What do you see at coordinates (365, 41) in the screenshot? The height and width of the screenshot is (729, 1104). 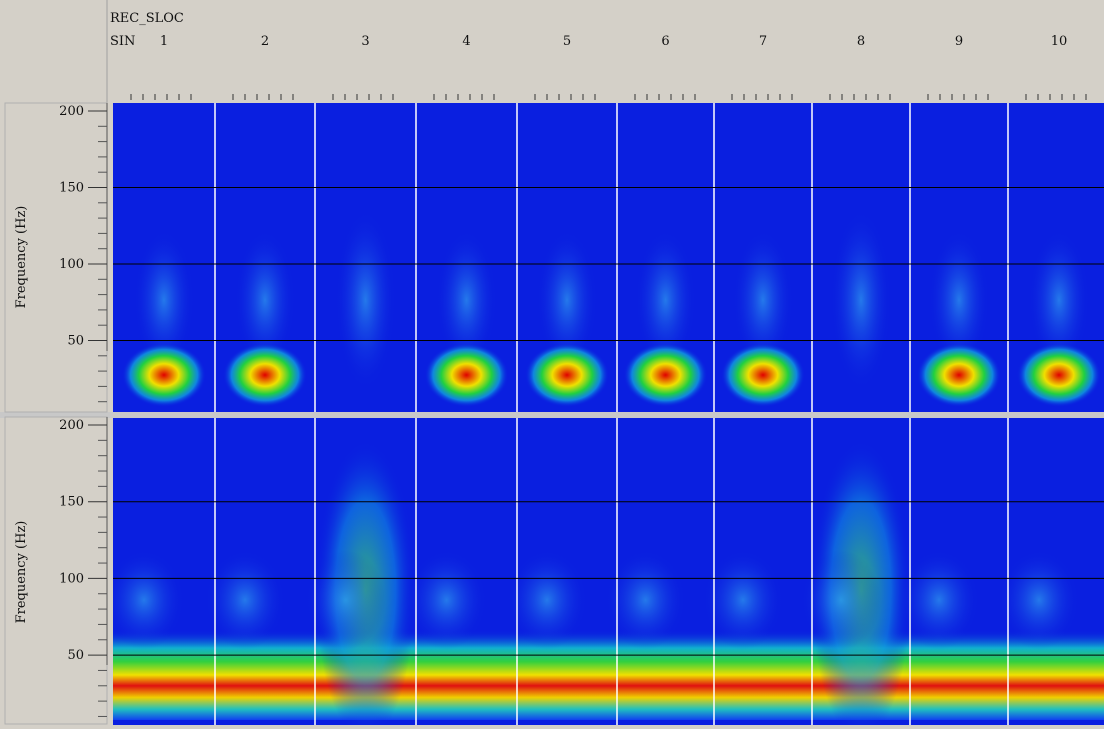 I see `trace-number: 3` at bounding box center [365, 41].